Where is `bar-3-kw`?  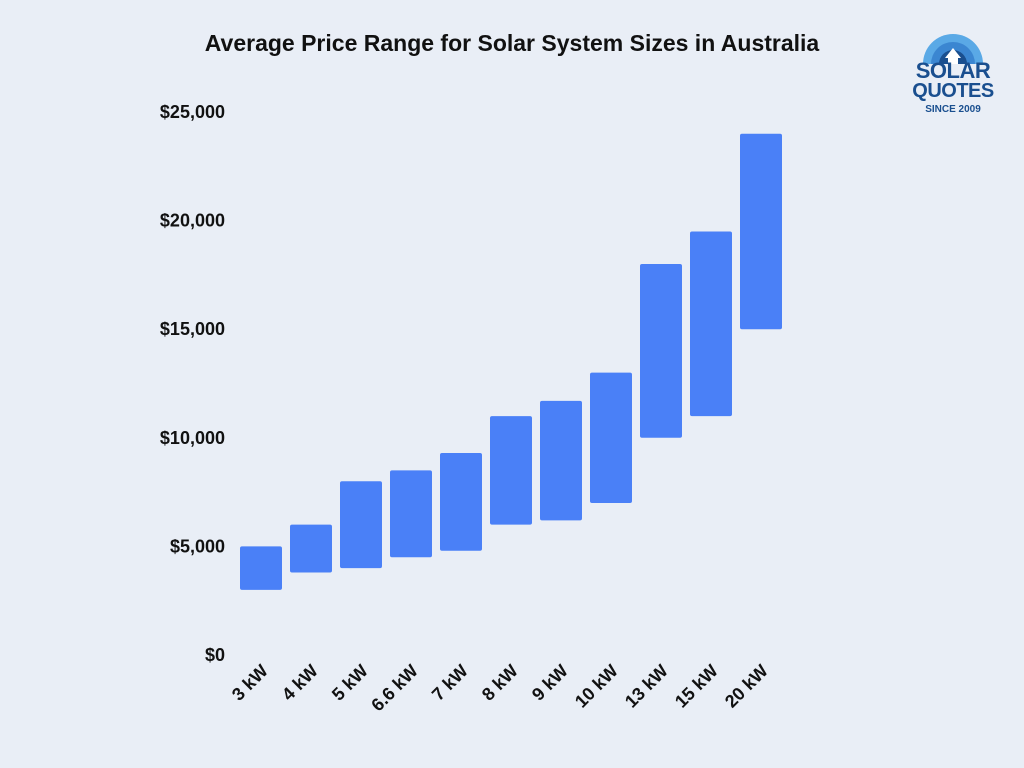
bar-3-kw is located at coordinates (261, 568).